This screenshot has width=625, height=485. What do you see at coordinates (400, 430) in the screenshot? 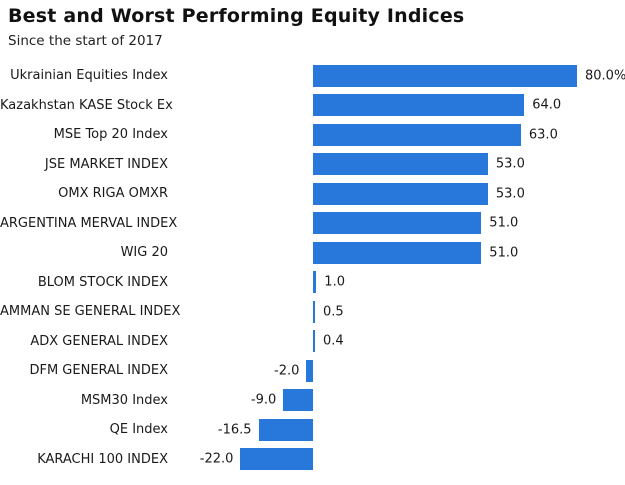
I see `plot-cell: -16.5` at bounding box center [400, 430].